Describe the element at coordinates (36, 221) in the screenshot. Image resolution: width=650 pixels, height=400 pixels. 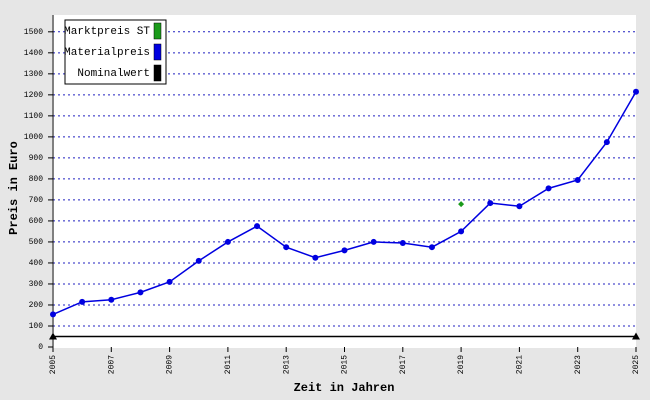
I see `y-tick-label: 600` at that location.